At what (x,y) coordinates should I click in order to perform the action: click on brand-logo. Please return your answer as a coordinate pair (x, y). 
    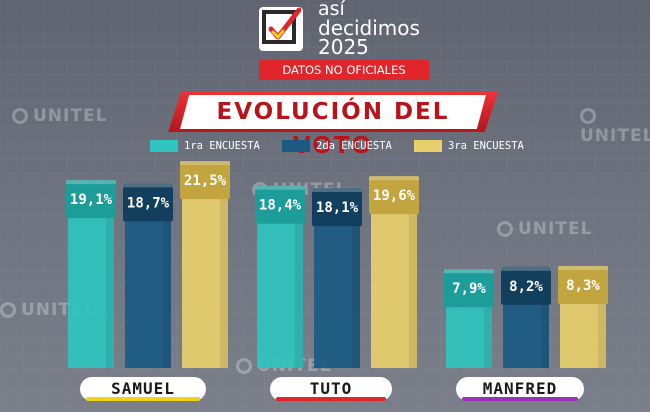
    Looking at the image, I should click on (281, 29).